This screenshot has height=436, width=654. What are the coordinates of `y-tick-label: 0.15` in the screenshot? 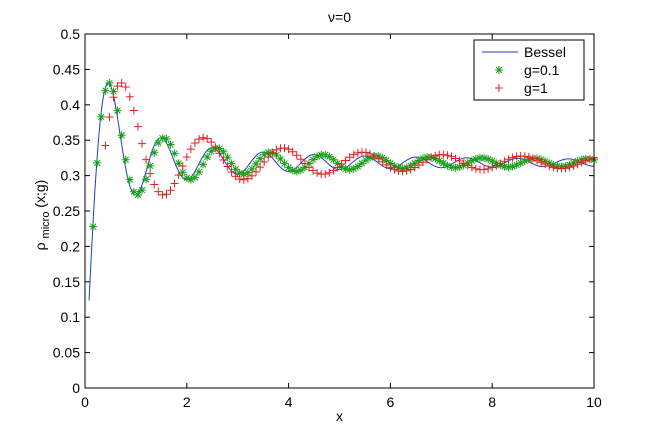 It's located at (66, 282).